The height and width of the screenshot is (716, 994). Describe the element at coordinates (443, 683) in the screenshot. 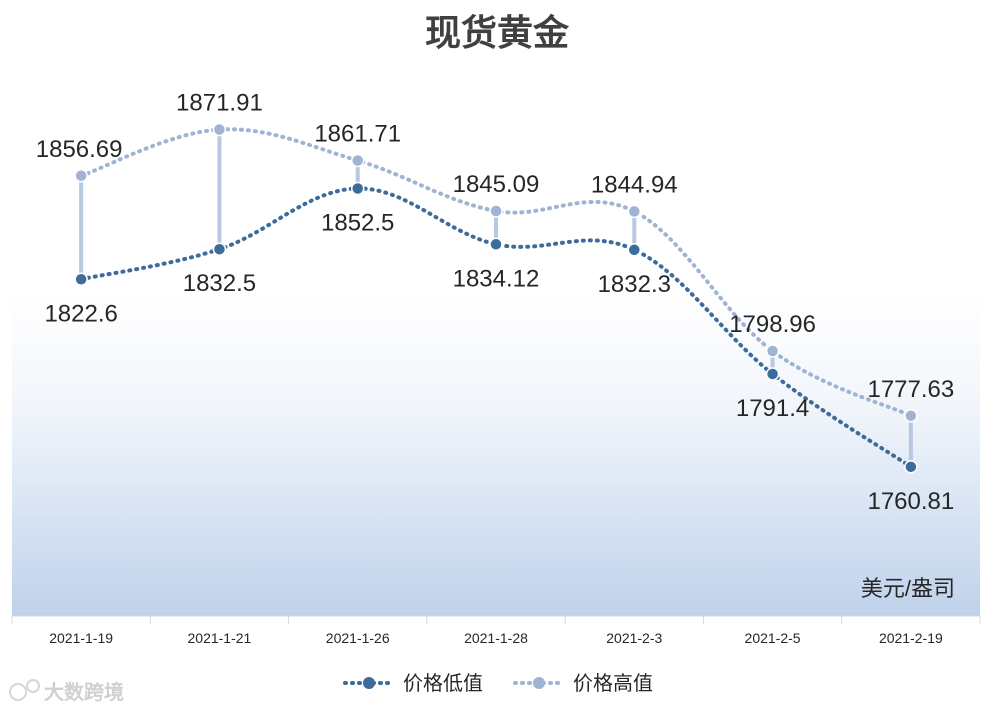

I see `legend-label: 价格低值` at that location.